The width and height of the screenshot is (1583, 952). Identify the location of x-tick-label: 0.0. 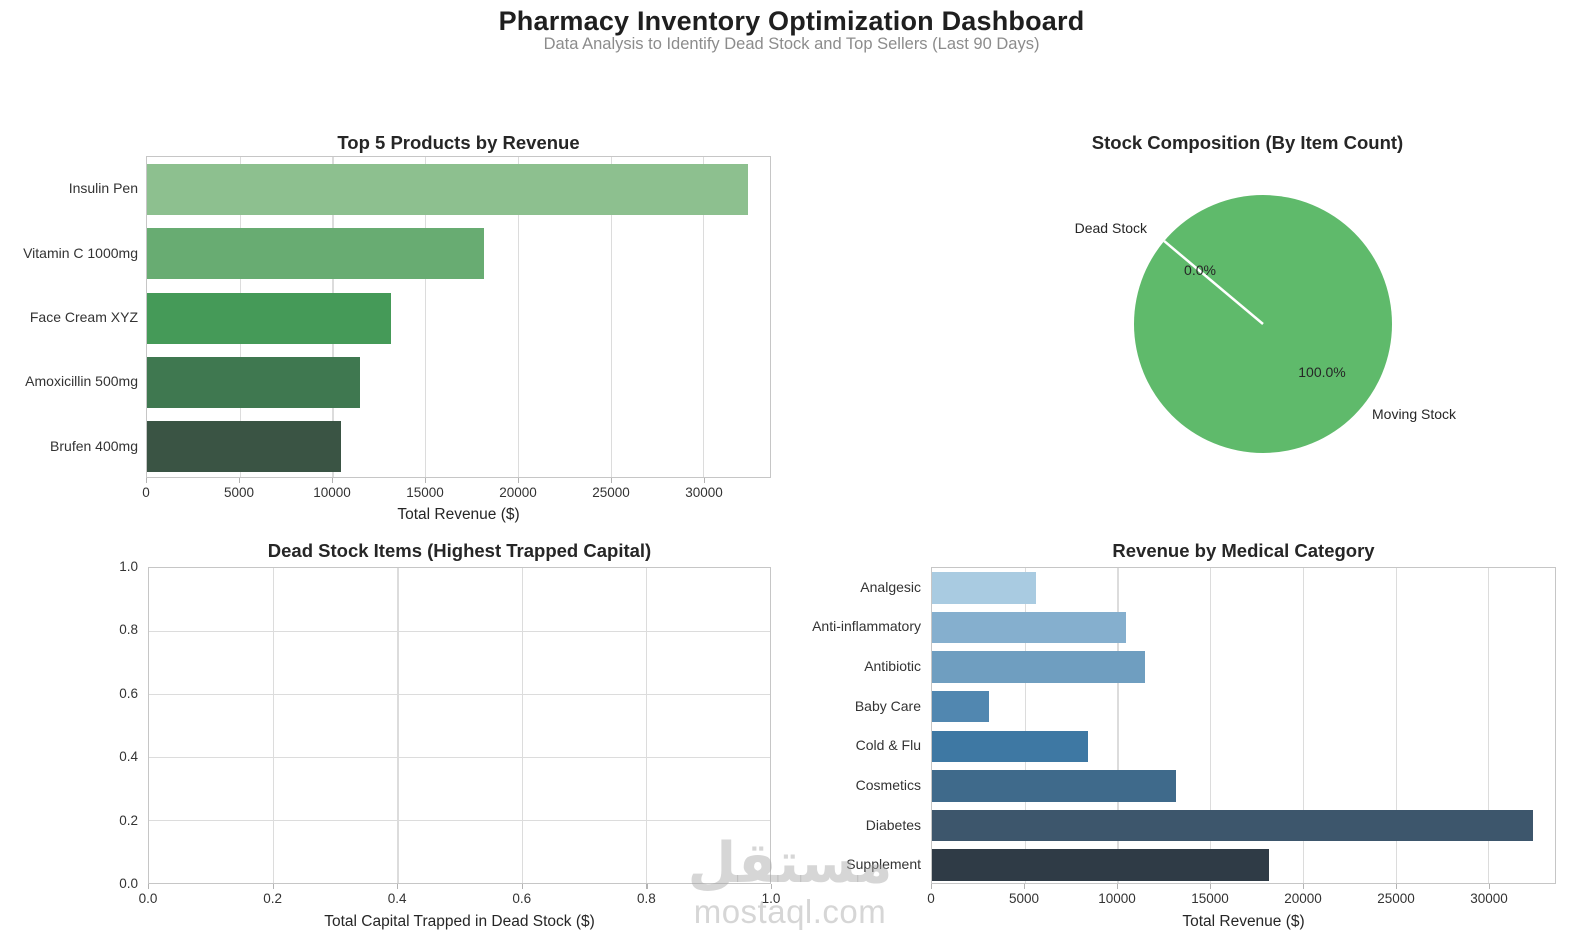
(148, 898).